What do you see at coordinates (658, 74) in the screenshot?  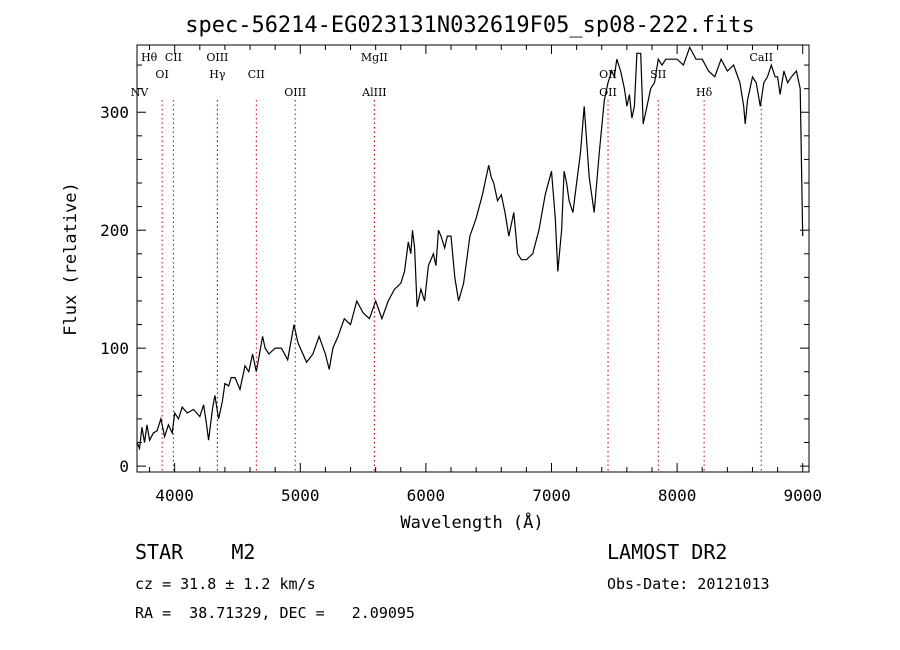 I see `spectral-line-label: SII` at bounding box center [658, 74].